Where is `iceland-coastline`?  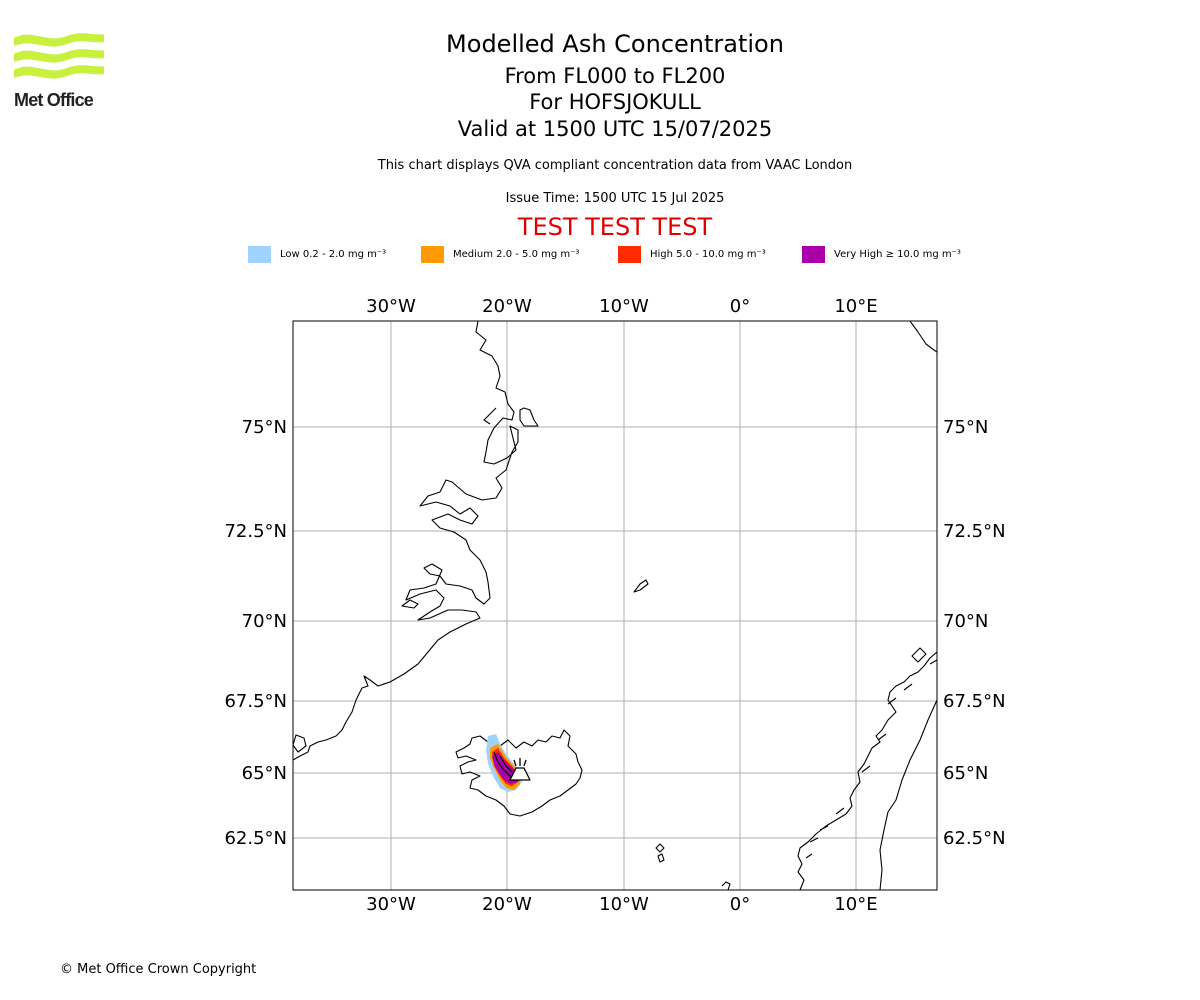
iceland-coastline is located at coordinates (519, 773).